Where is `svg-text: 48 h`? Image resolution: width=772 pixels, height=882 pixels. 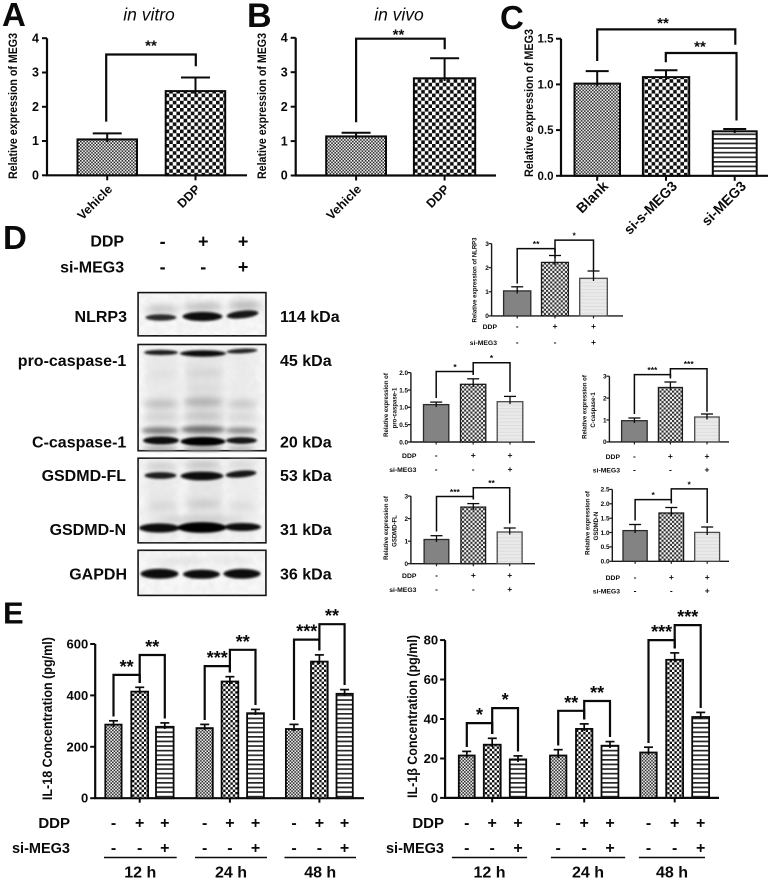 svg-text: 48 h is located at coordinates (672, 873).